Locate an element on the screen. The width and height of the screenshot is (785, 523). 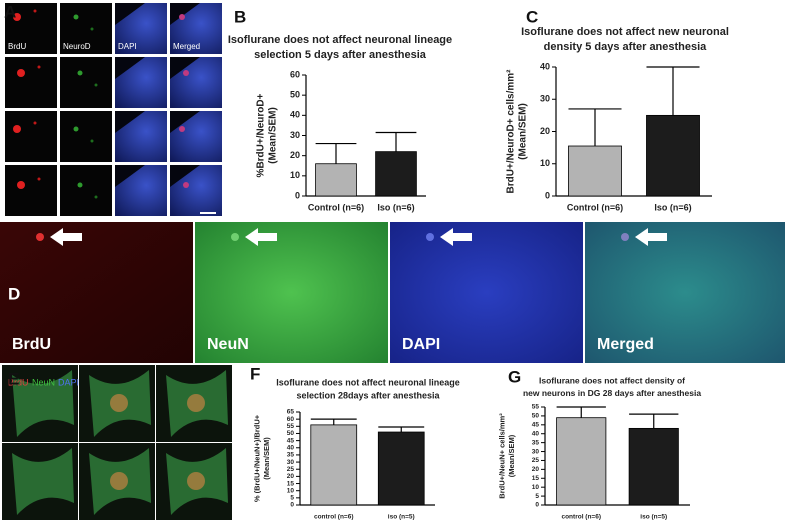
panel-letter: A is located at coordinates (10, 11).